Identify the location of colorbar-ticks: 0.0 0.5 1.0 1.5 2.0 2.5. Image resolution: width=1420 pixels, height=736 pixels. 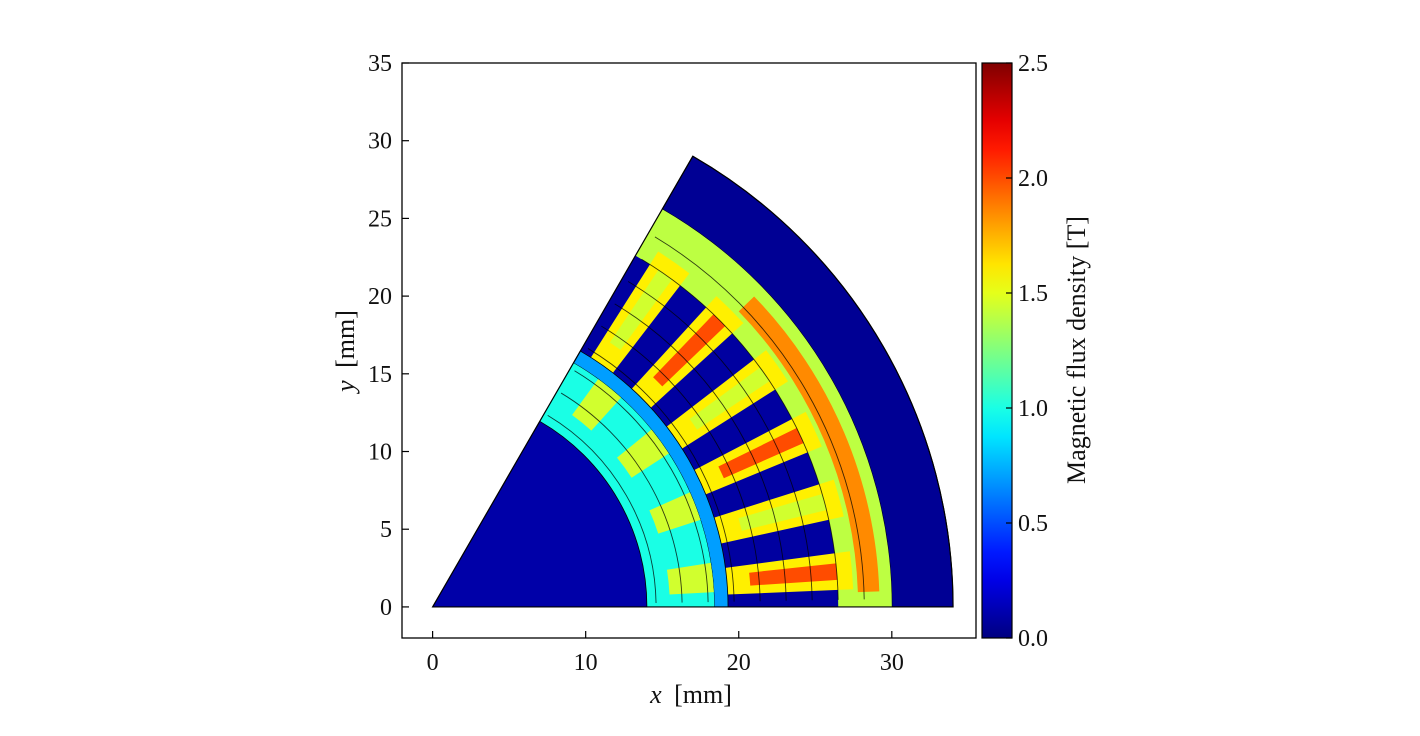
(1027, 351).